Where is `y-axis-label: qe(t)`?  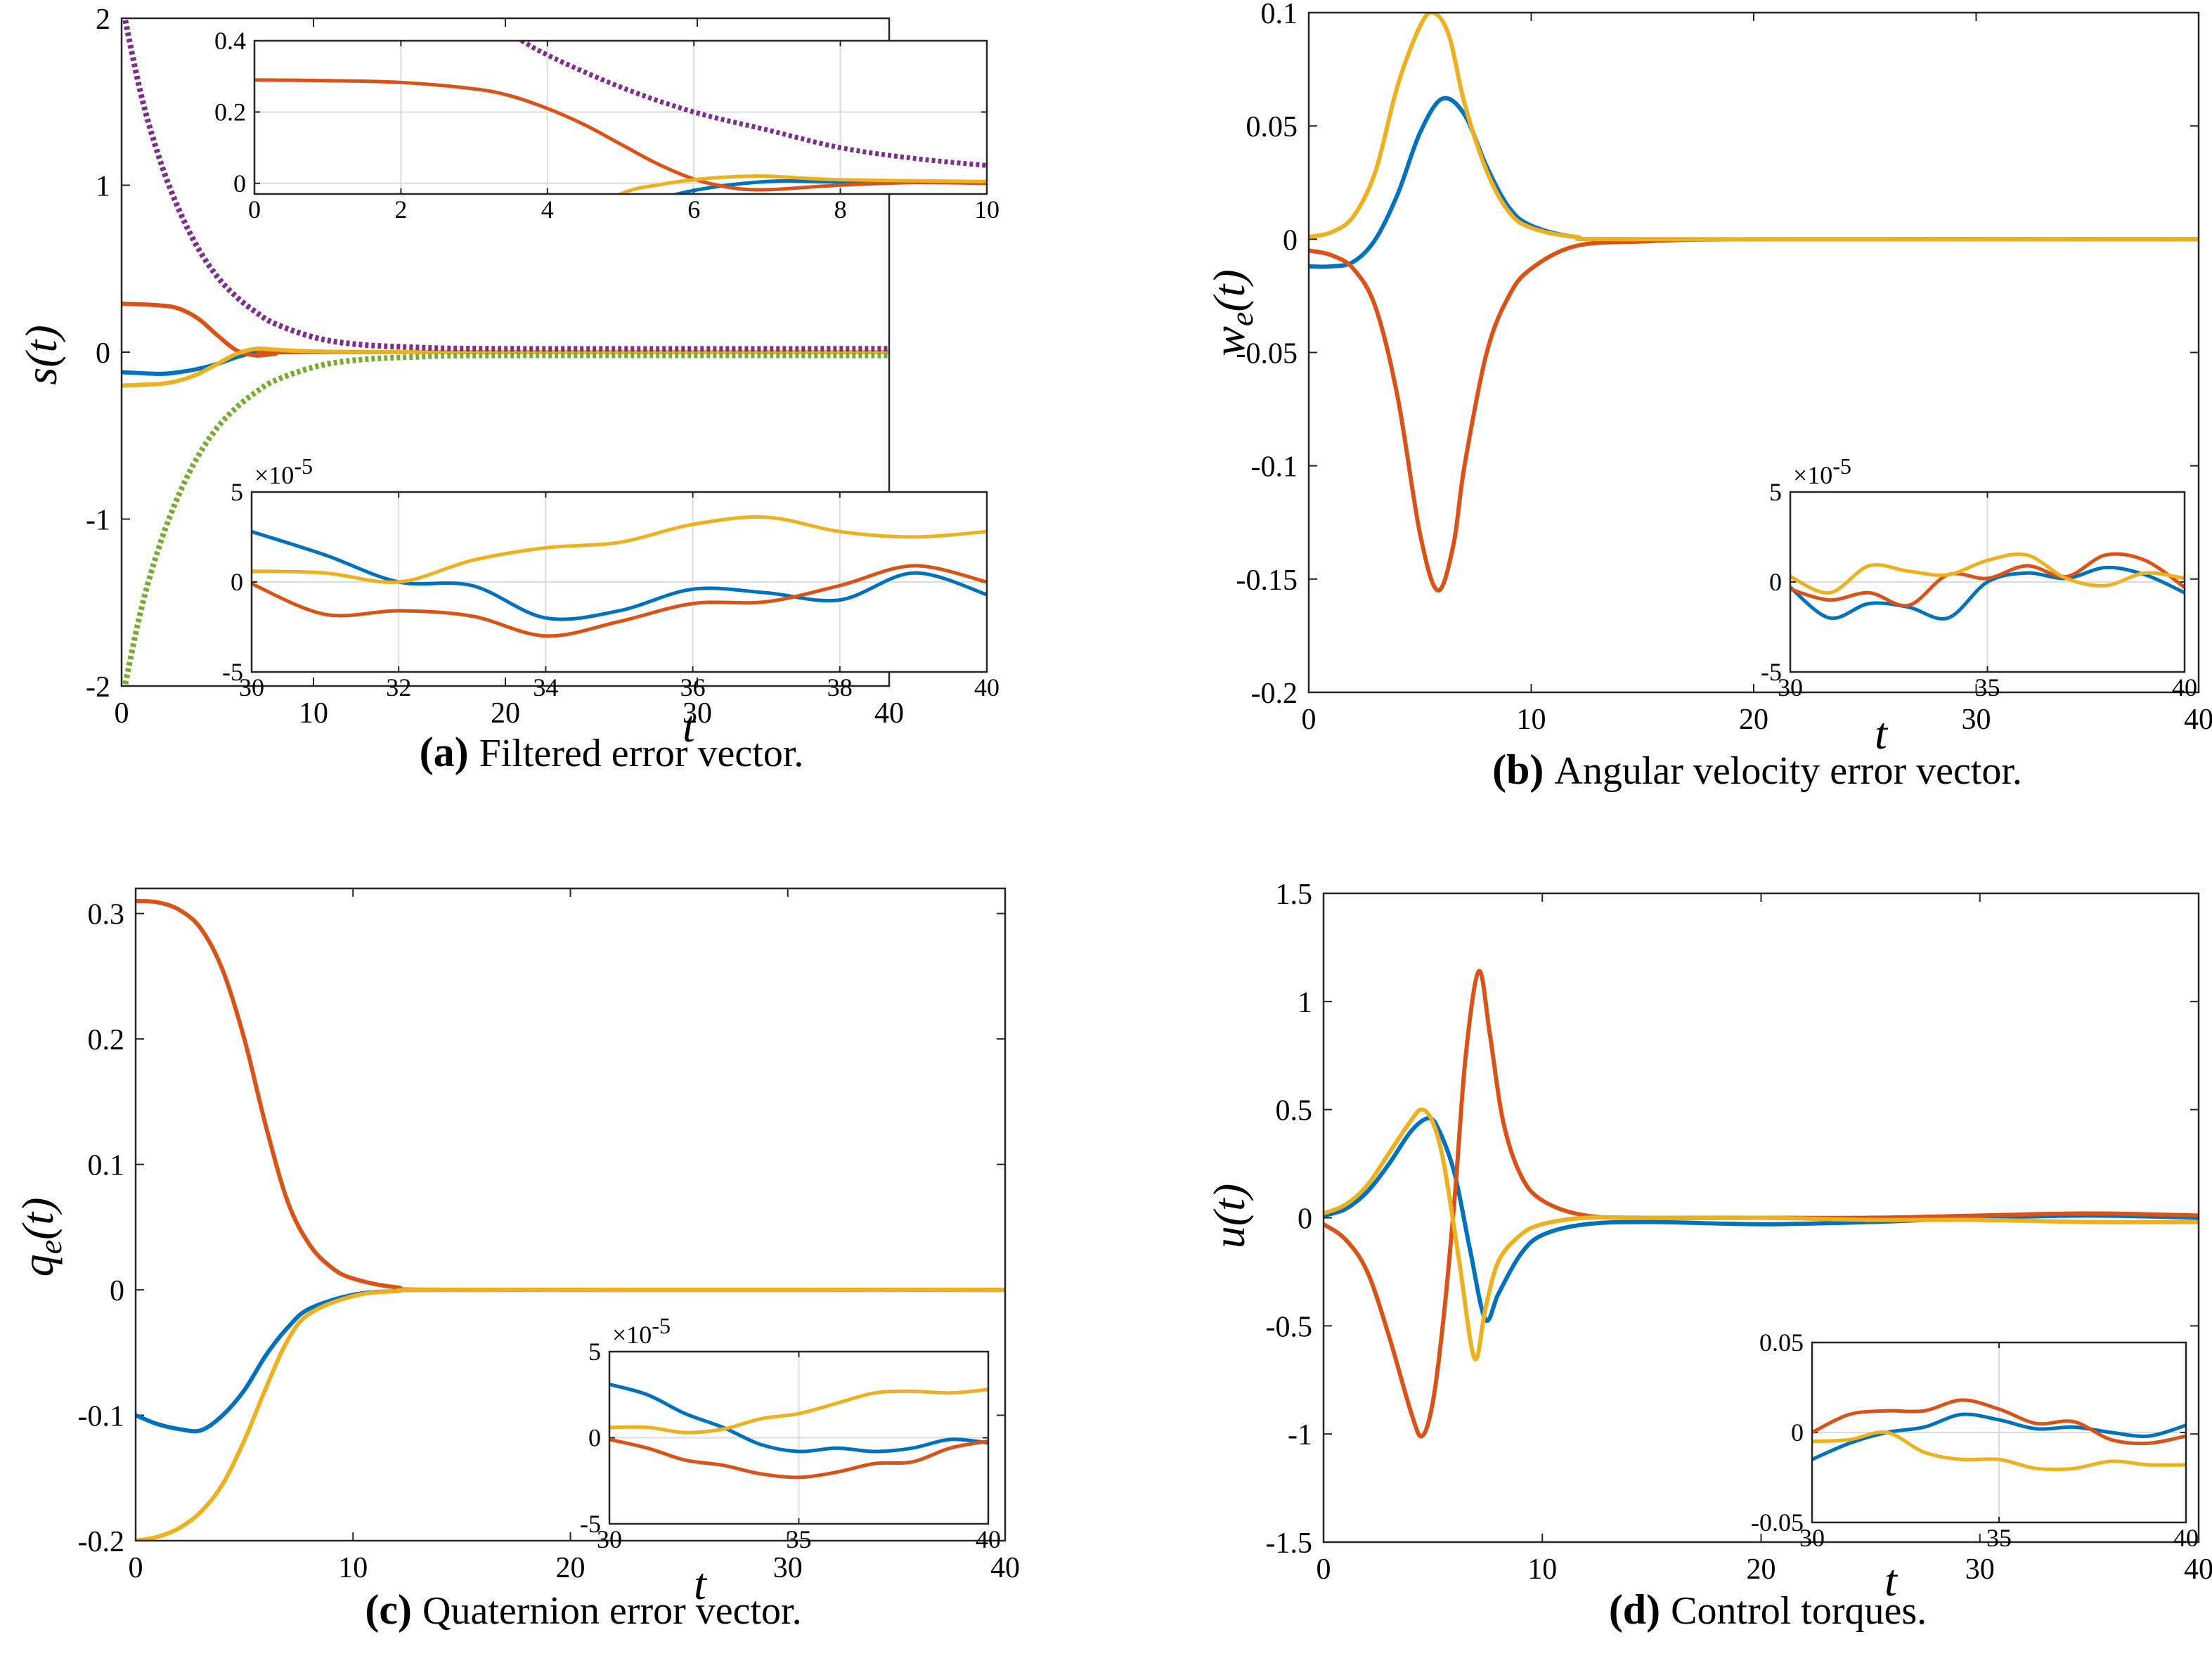 y-axis-label: qe(t) is located at coordinates (40, 1237).